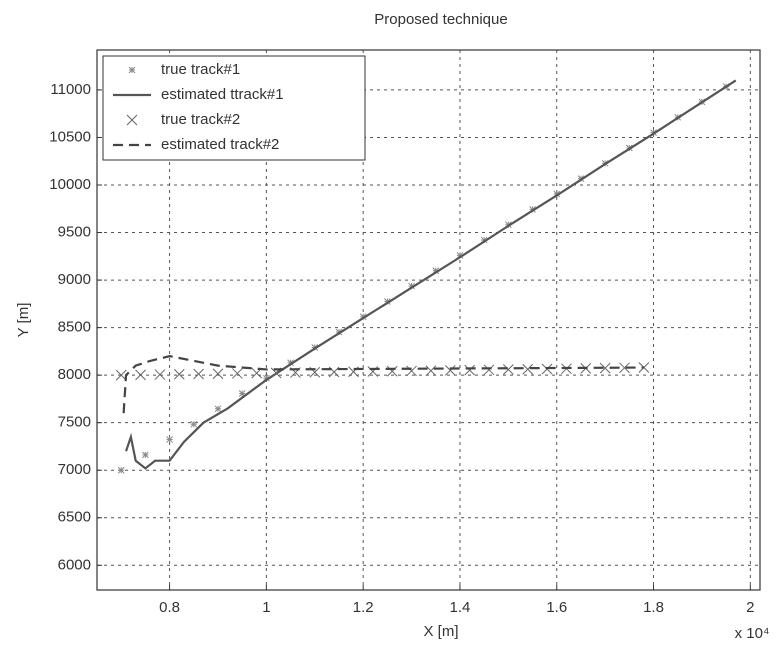 The width and height of the screenshot is (782, 646). What do you see at coordinates (556, 607) in the screenshot?
I see `x-tick-label: 1.6` at bounding box center [556, 607].